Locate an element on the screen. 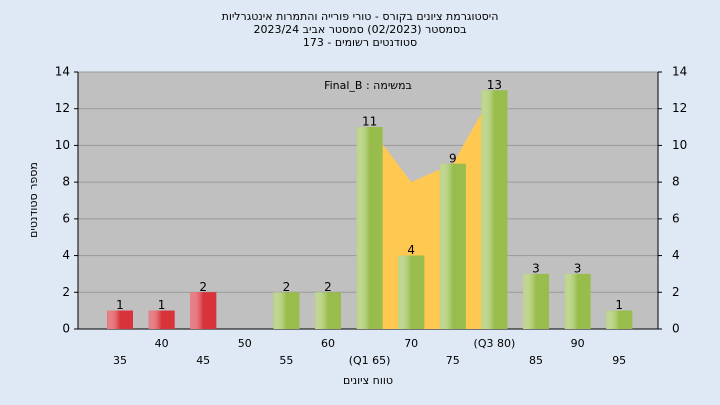  y2-tick-label: 10 is located at coordinates (679, 145).